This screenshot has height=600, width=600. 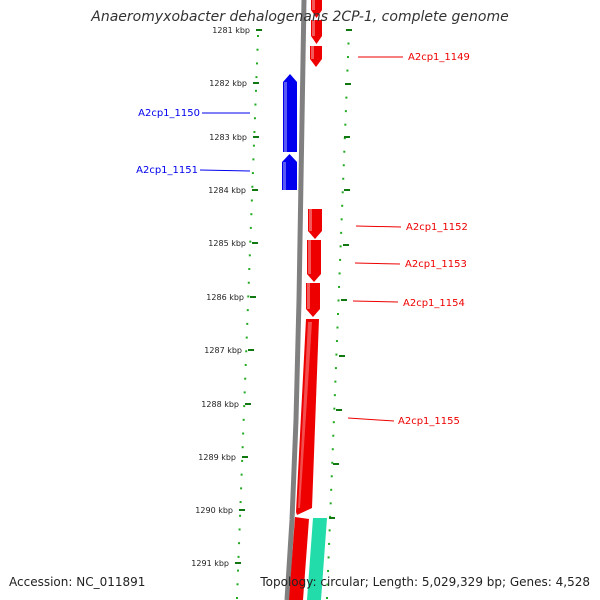 I want to click on ruler-tick-label: 1281 kbp, so click(x=231, y=30).